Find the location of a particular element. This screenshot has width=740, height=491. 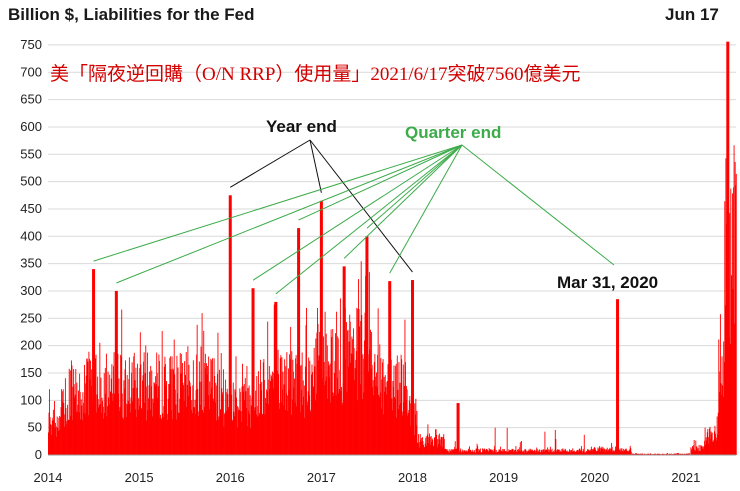

quarter-end-leader is located at coordinates (380, 182).